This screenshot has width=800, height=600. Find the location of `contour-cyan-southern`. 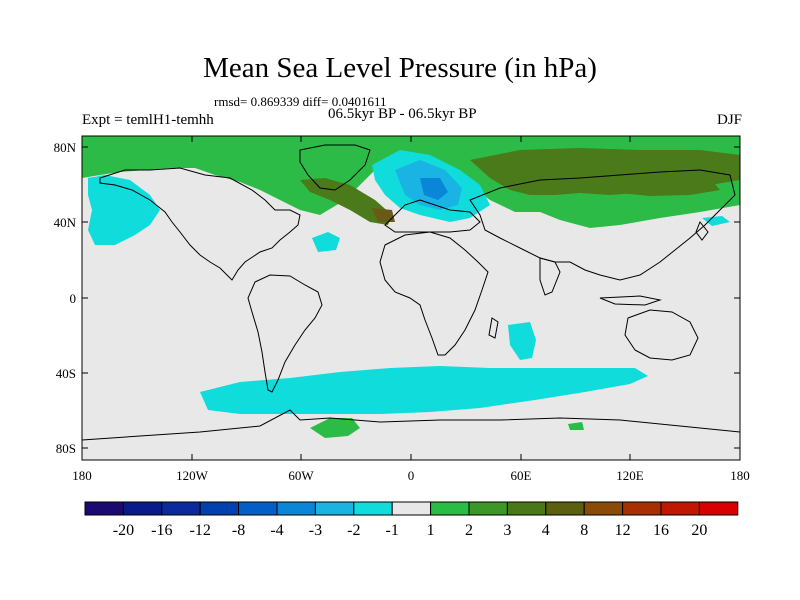

contour-cyan-southern is located at coordinates (424, 390).